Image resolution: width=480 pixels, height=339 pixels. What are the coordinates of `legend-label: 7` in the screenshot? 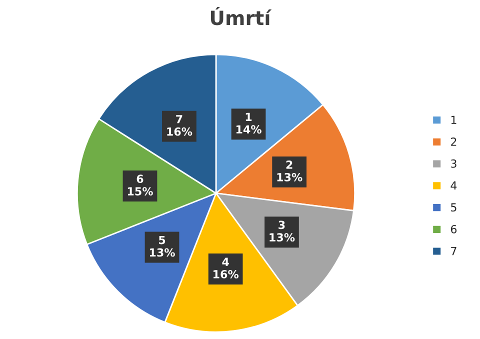 It's located at (453, 251).